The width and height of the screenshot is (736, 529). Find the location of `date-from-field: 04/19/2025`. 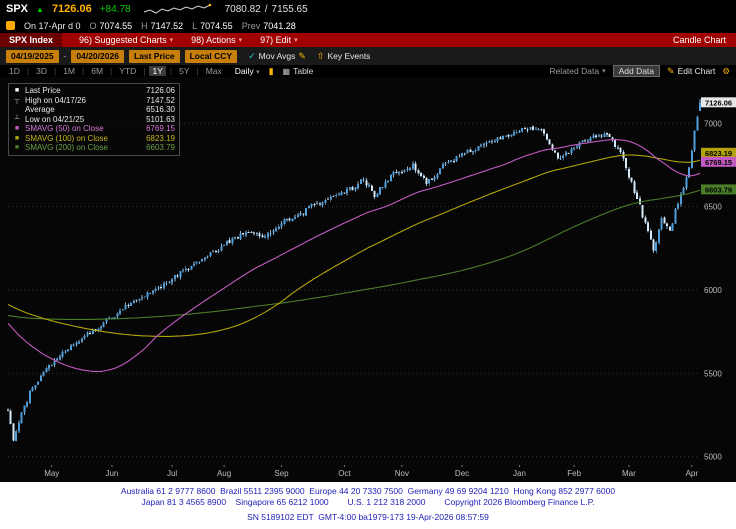

date-from-field: 04/19/2025 is located at coordinates (32, 56).